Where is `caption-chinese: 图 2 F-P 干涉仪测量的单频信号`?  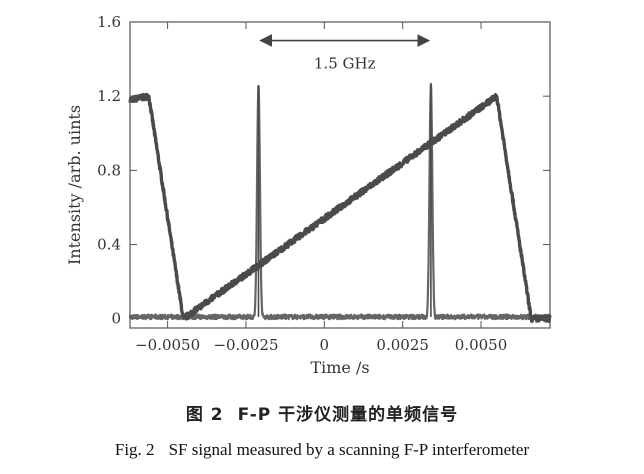
caption-chinese: 图 2 F-P 干涉仪测量的单频信号 is located at coordinates (322, 412).